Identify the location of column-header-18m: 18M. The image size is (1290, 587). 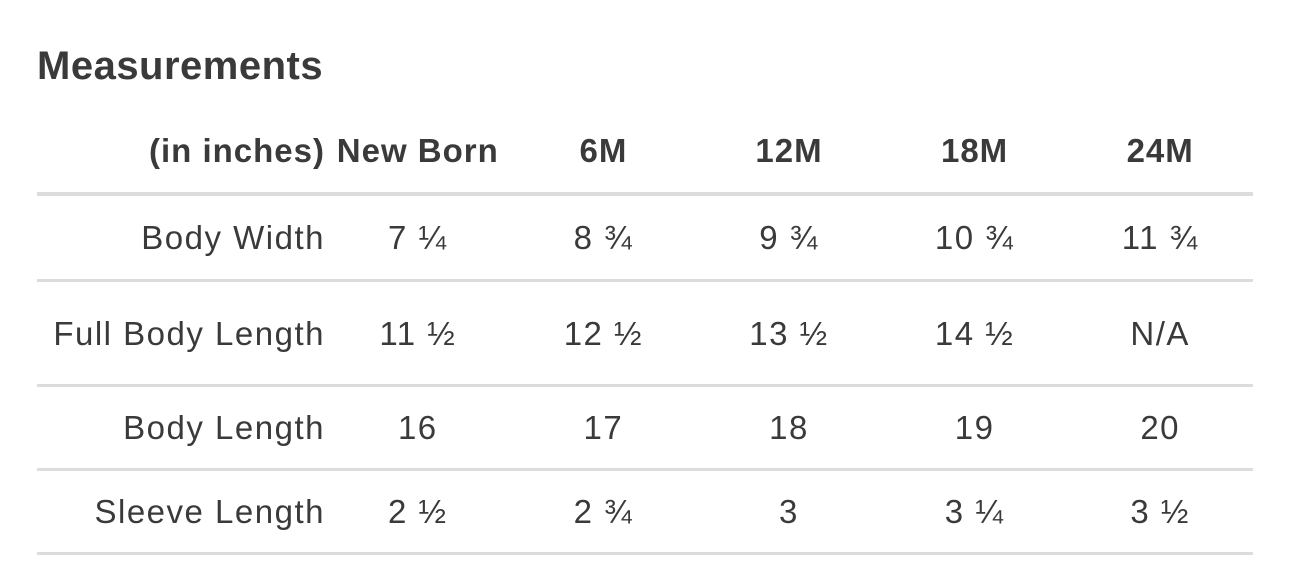
(974, 153).